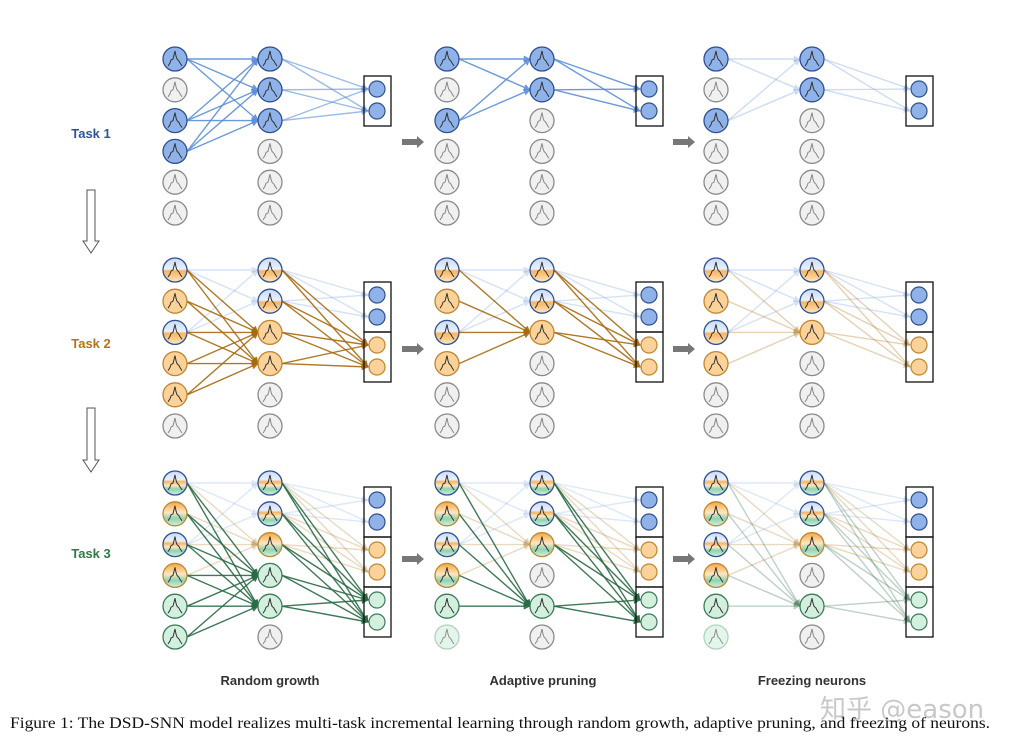 The height and width of the screenshot is (750, 1013). What do you see at coordinates (270, 301) in the screenshot?
I see `hidden-neuron-blue-orange` at bounding box center [270, 301].